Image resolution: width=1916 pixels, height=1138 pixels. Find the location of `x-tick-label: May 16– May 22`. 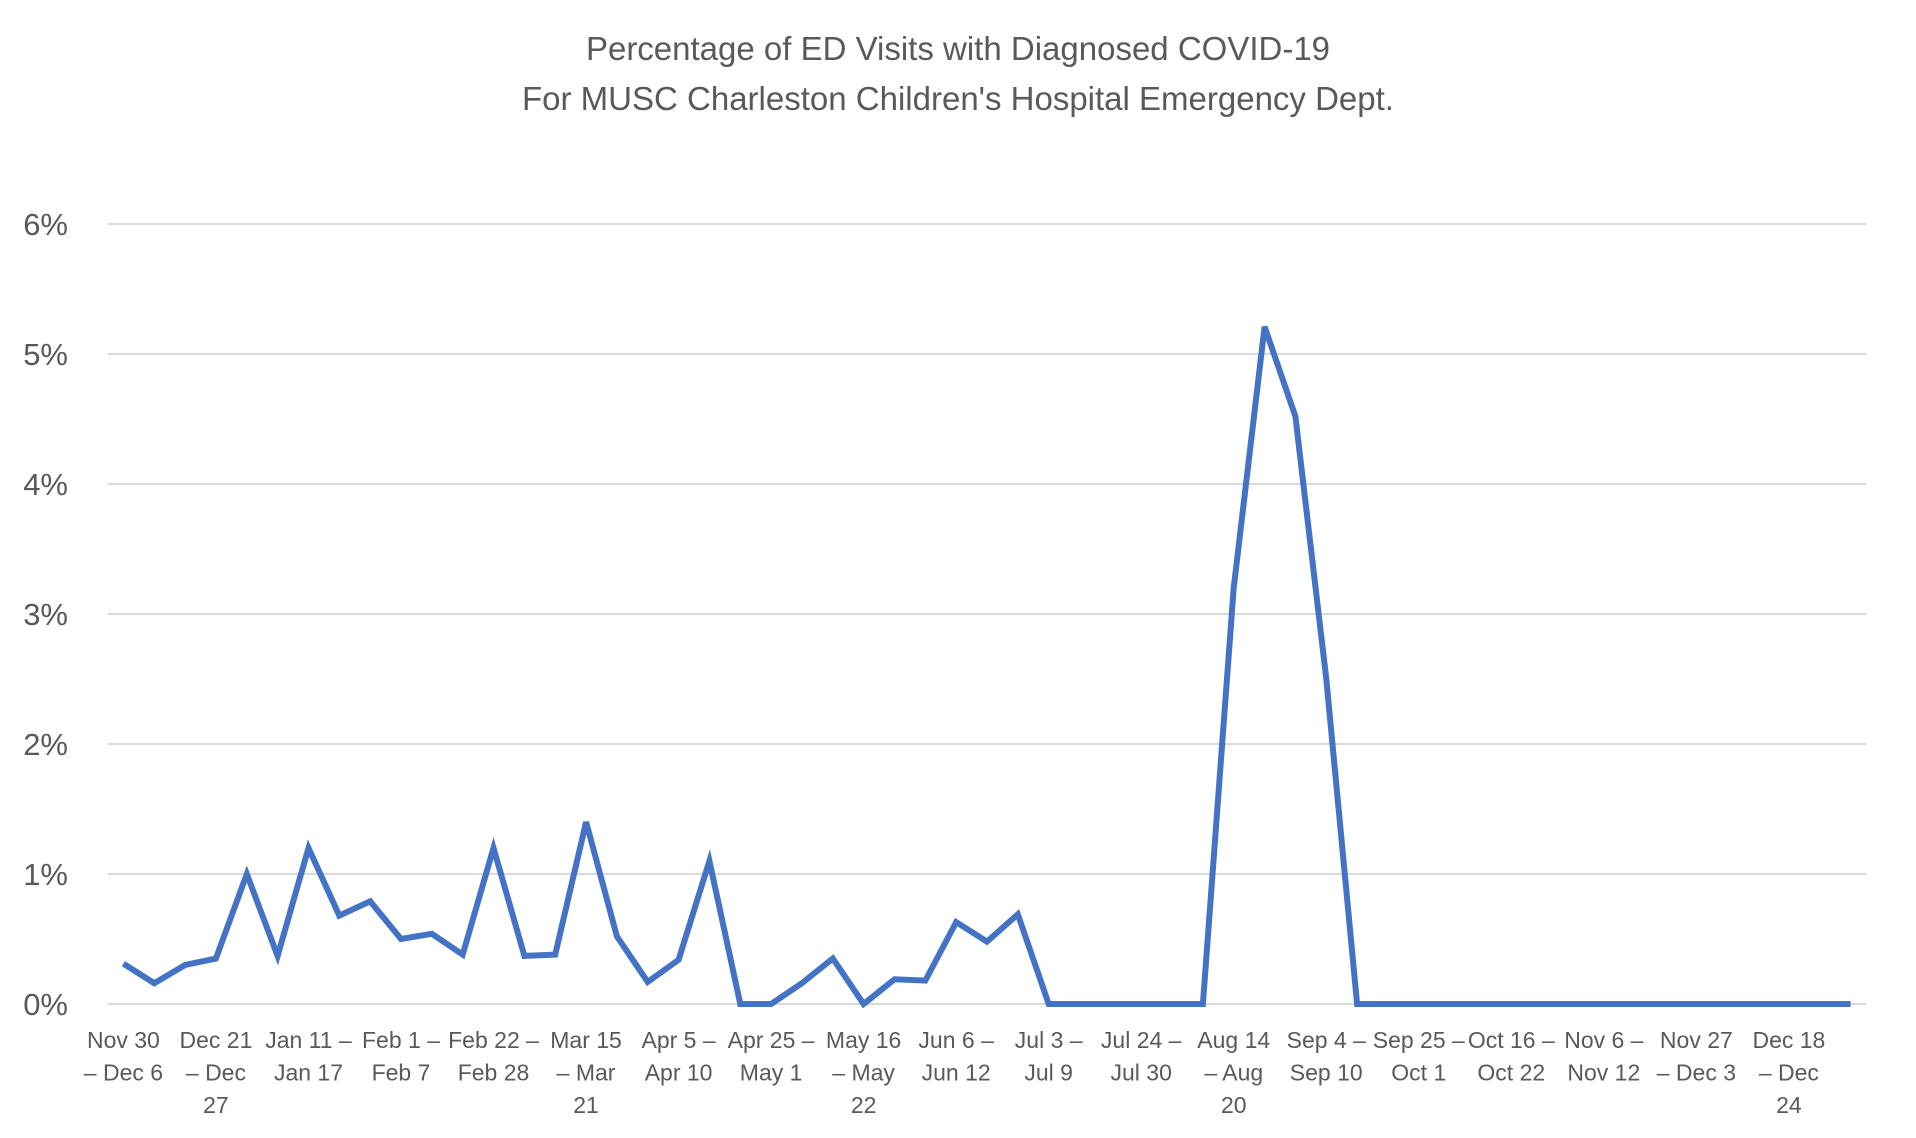

x-tick-label: May 16– May 22 is located at coordinates (863, 1072).